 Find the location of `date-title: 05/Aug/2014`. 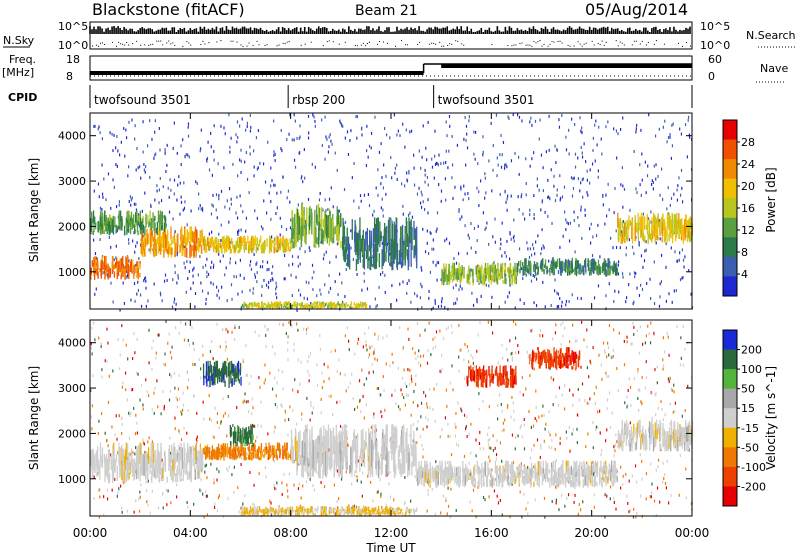

date-title: 05/Aug/2014 is located at coordinates (636, 9).